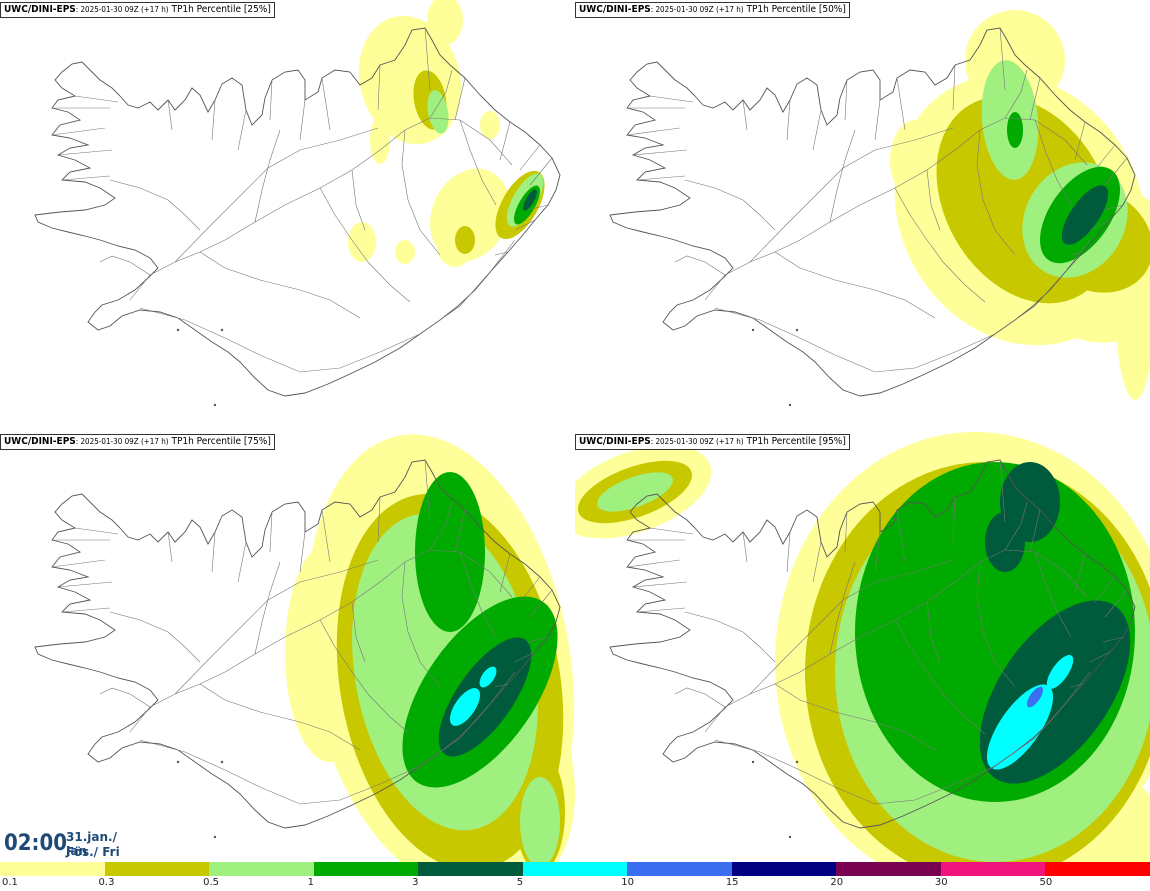 Image resolution: width=1150 pixels, height=891 pixels. Describe the element at coordinates (837, 882) in the screenshot. I see `legend-threshold-label: 20` at that location.